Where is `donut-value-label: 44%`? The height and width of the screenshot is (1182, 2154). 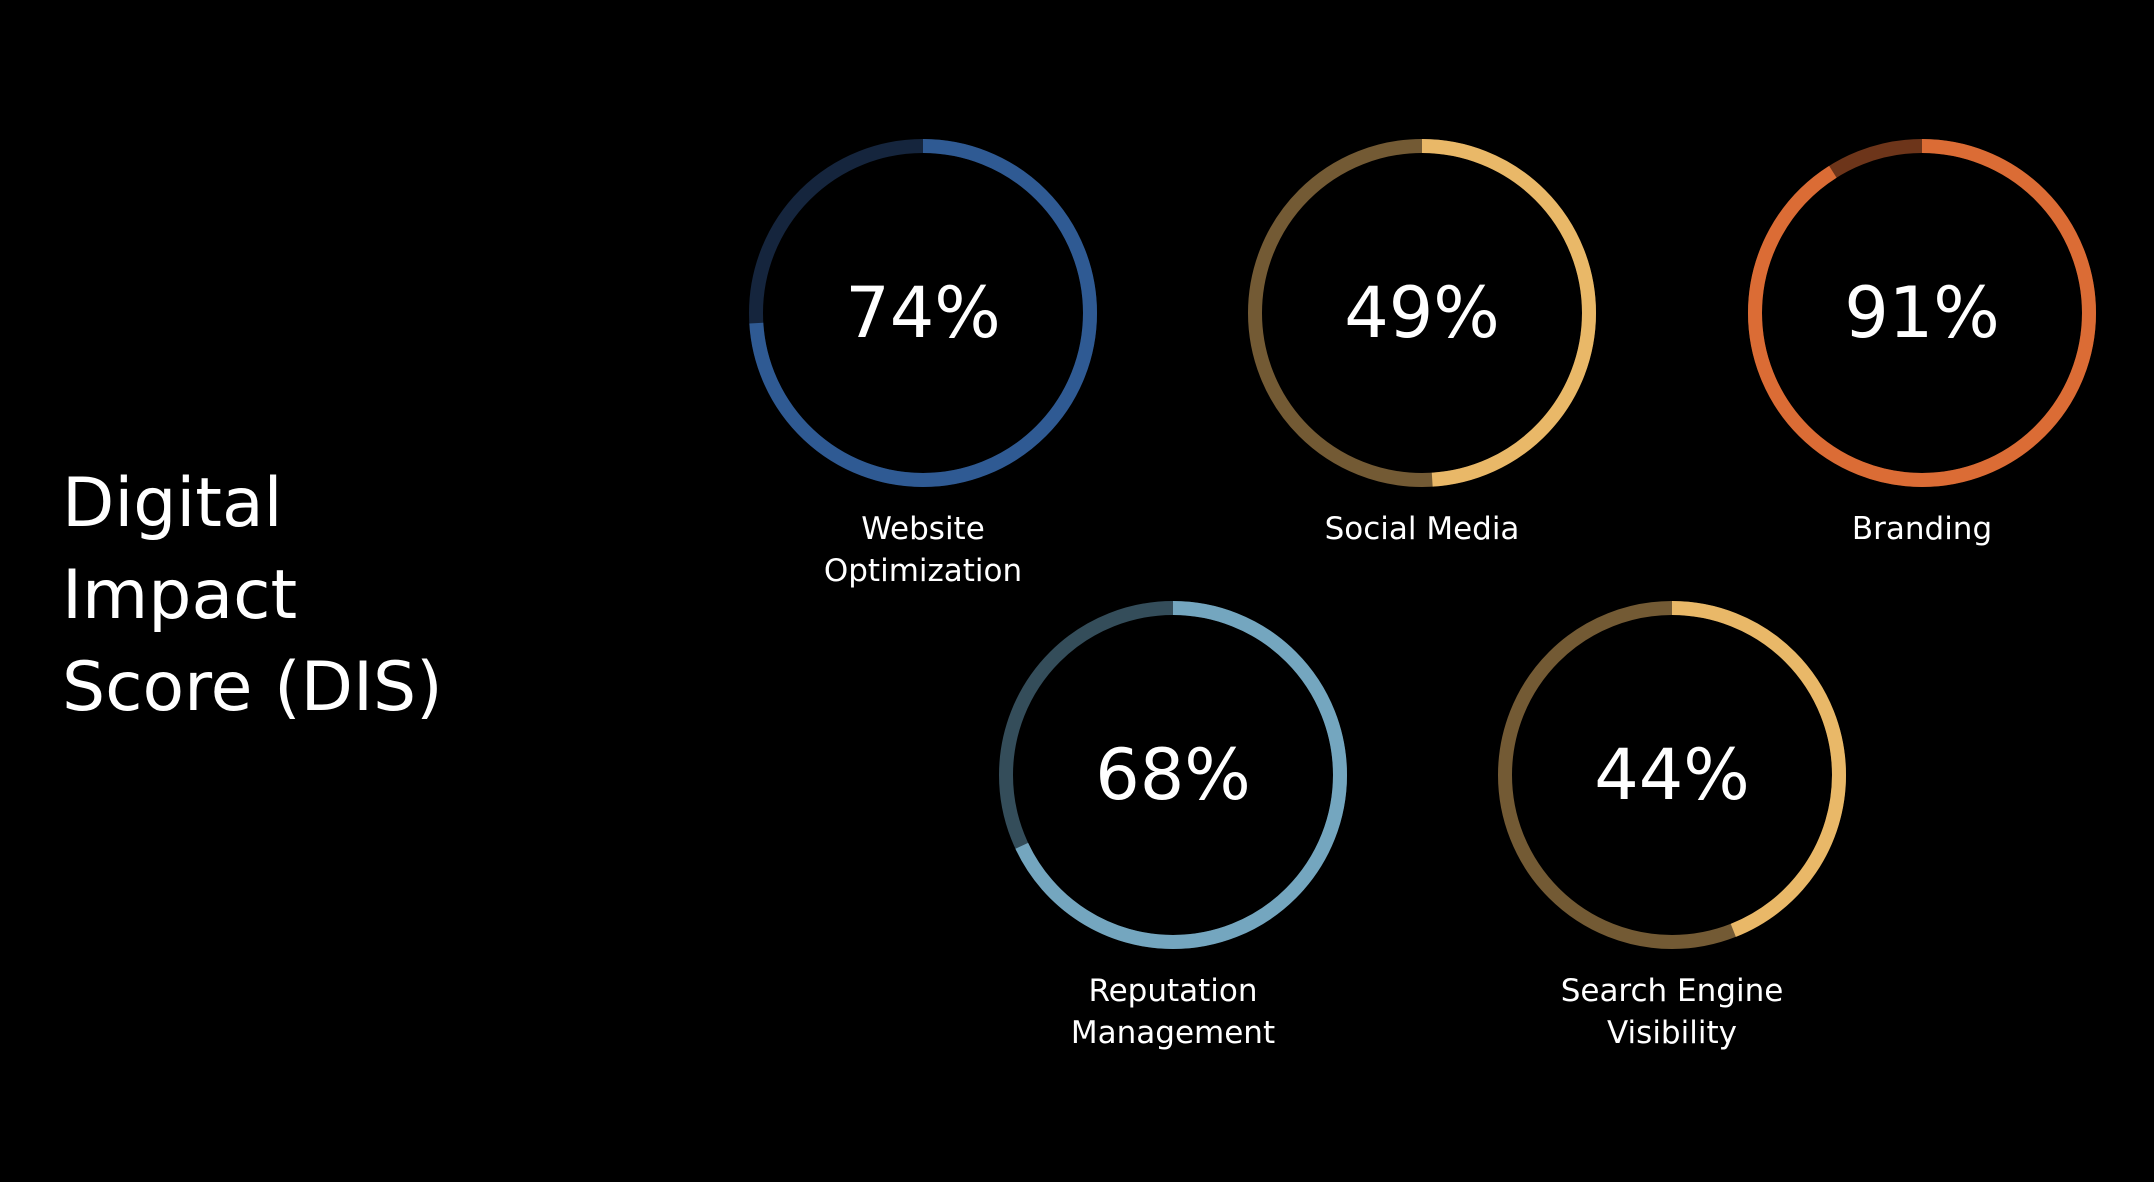 donut-value-label: 44% is located at coordinates (1672, 775).